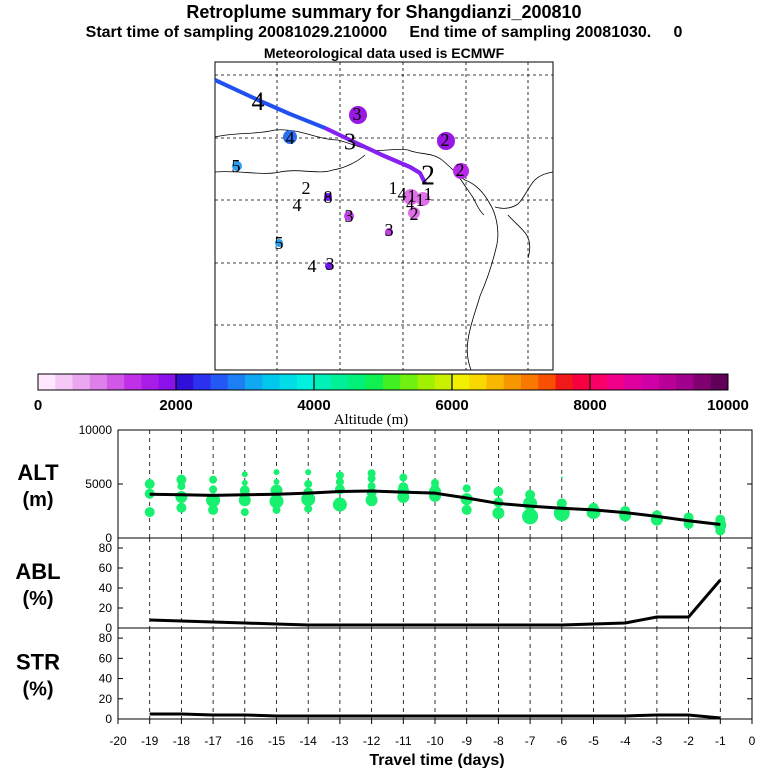 The width and height of the screenshot is (768, 768). I want to click on panel-abl: 0 20 40 60 80 ABL (%), so click(384, 586).